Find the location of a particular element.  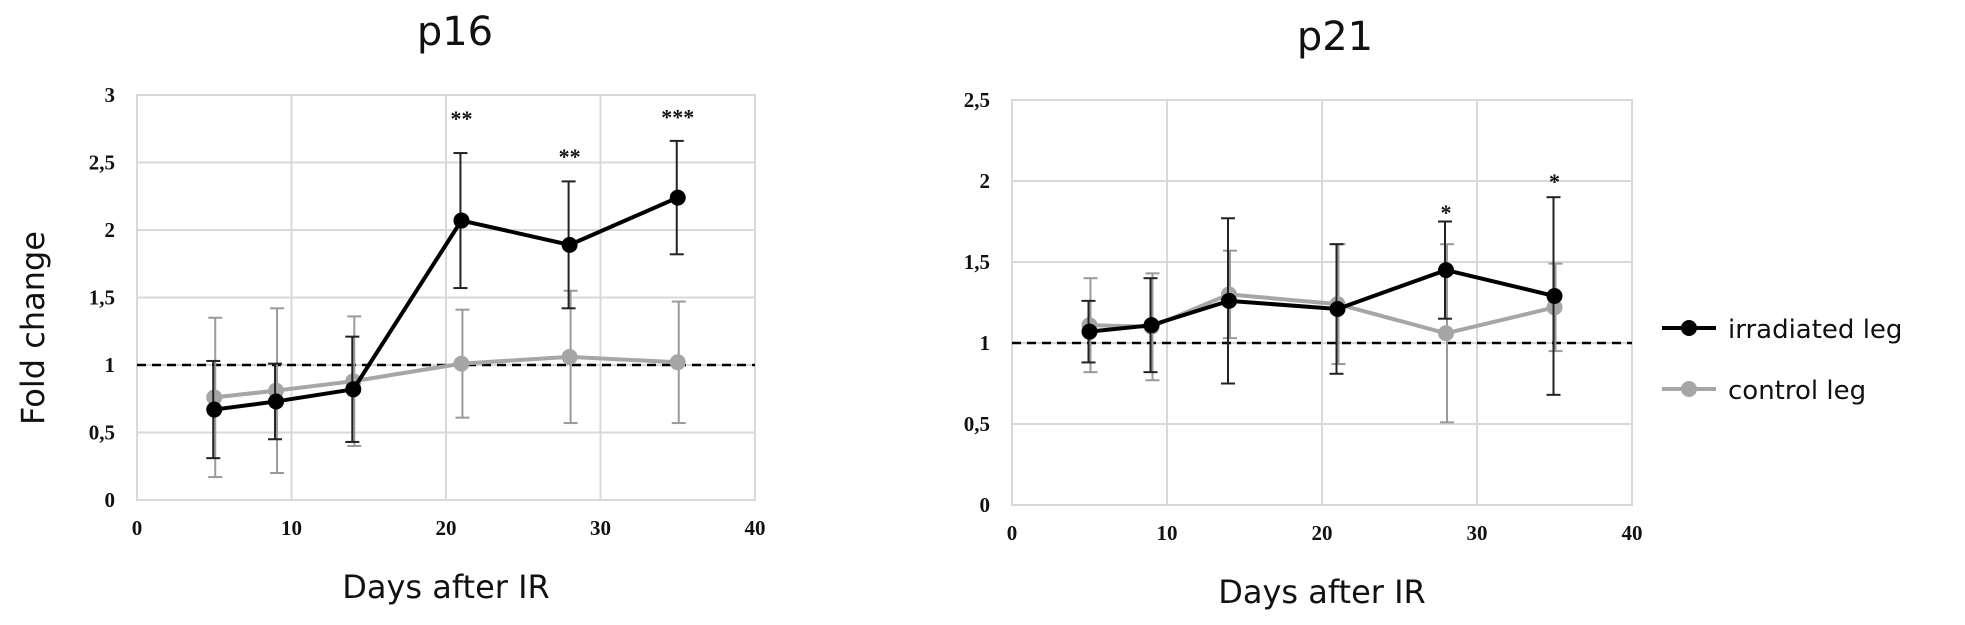

significance-marker: *** is located at coordinates (677, 117).